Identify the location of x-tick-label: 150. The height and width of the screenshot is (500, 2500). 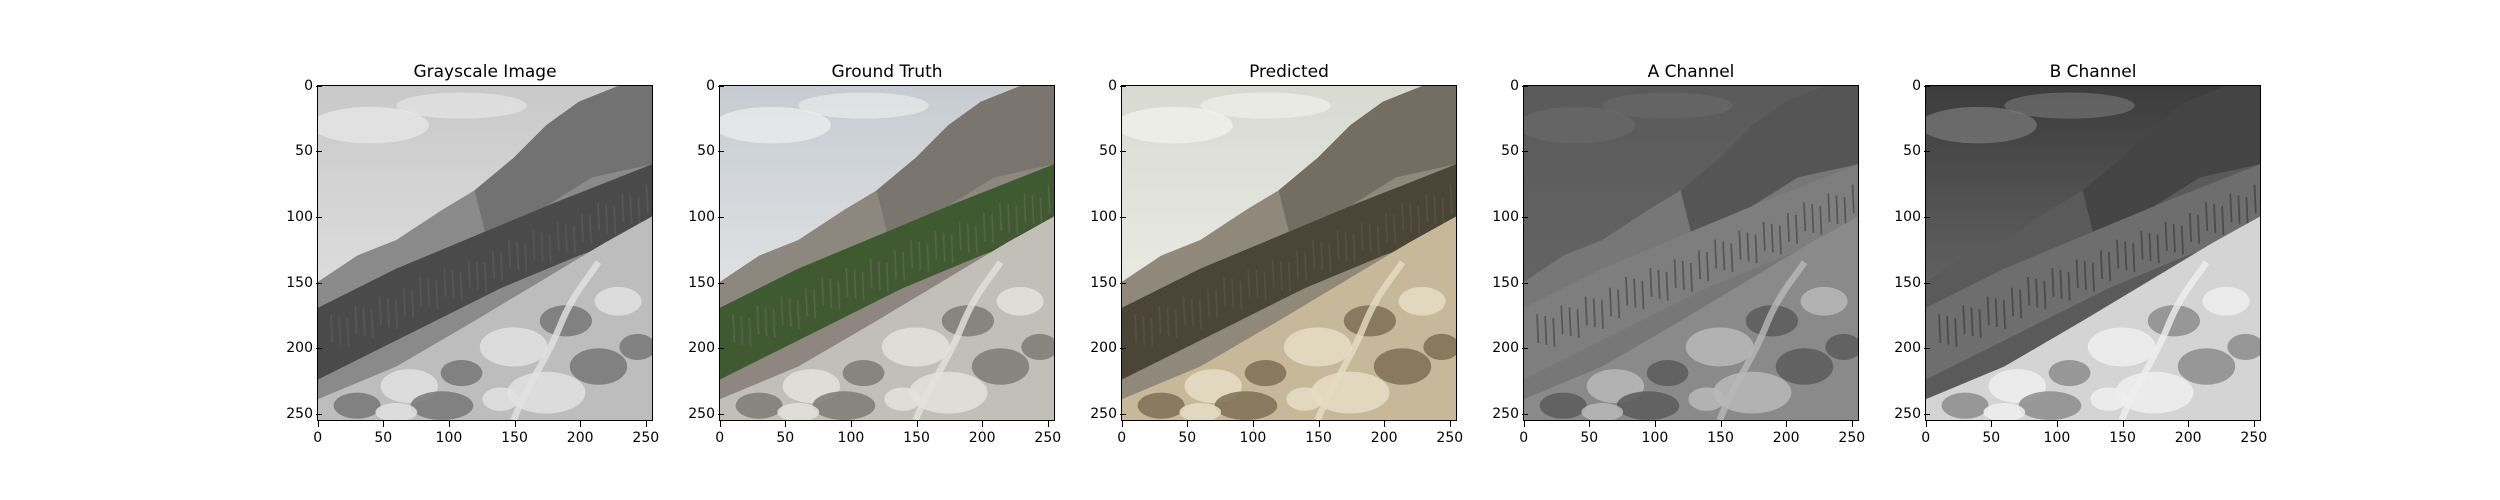
(515, 433).